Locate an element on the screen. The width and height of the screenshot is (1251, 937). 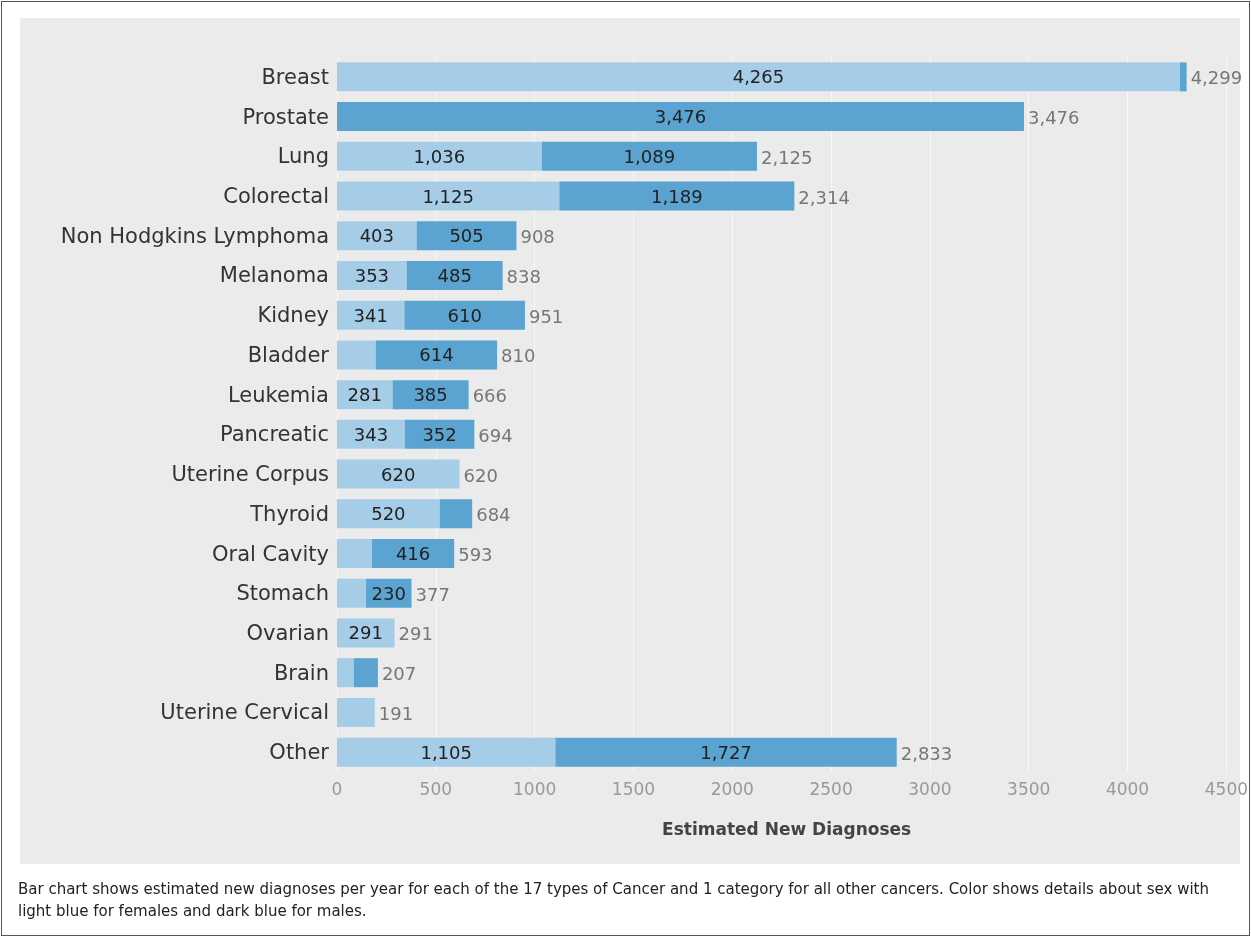
data-label: 614 is located at coordinates (436, 355).